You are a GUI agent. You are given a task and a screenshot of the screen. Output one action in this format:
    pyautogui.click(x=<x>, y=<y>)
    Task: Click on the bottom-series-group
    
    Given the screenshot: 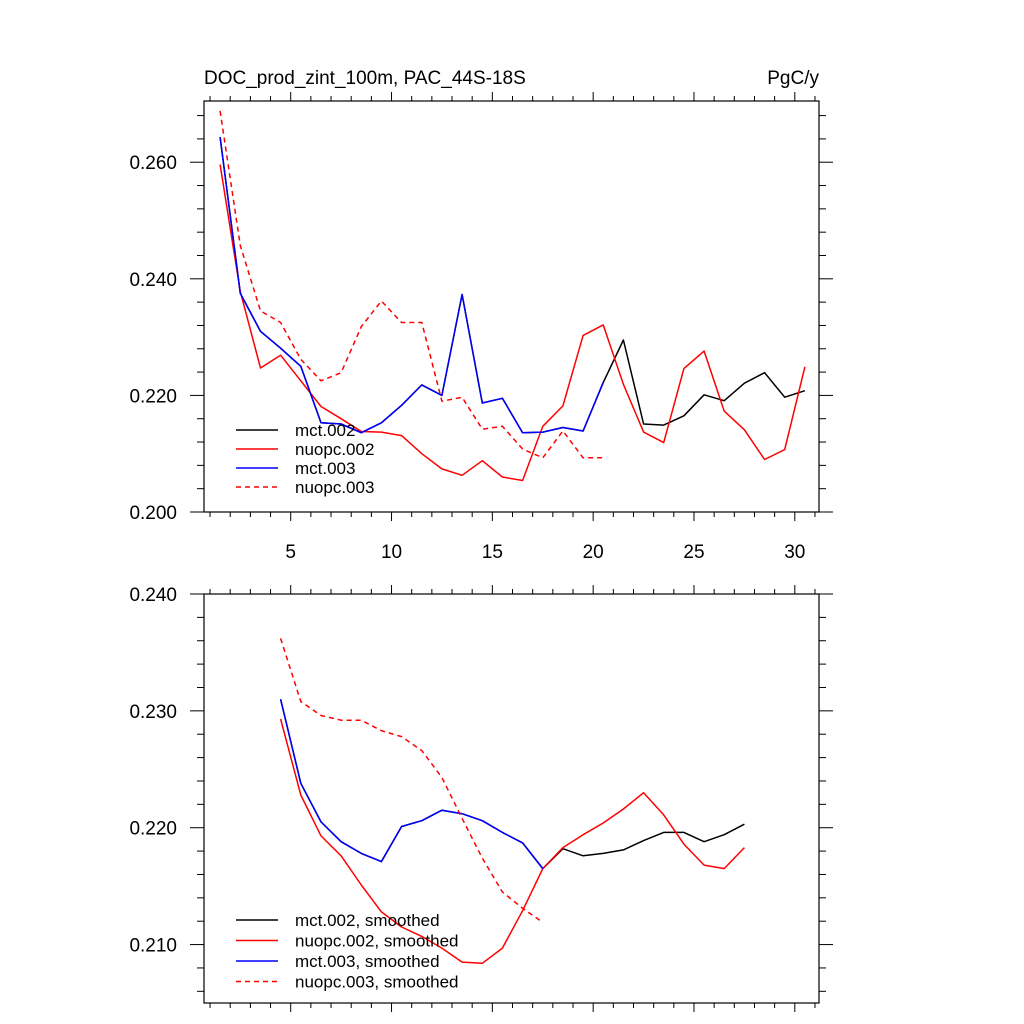 What is the action you would take?
    pyautogui.click(x=512, y=801)
    